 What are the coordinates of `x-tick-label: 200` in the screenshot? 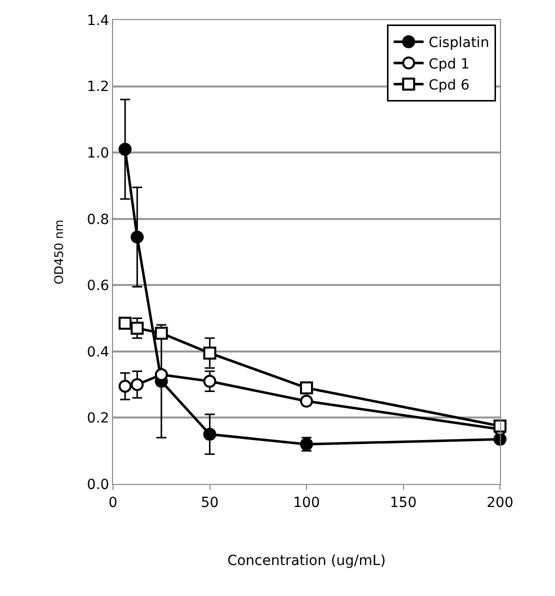 It's located at (500, 502).